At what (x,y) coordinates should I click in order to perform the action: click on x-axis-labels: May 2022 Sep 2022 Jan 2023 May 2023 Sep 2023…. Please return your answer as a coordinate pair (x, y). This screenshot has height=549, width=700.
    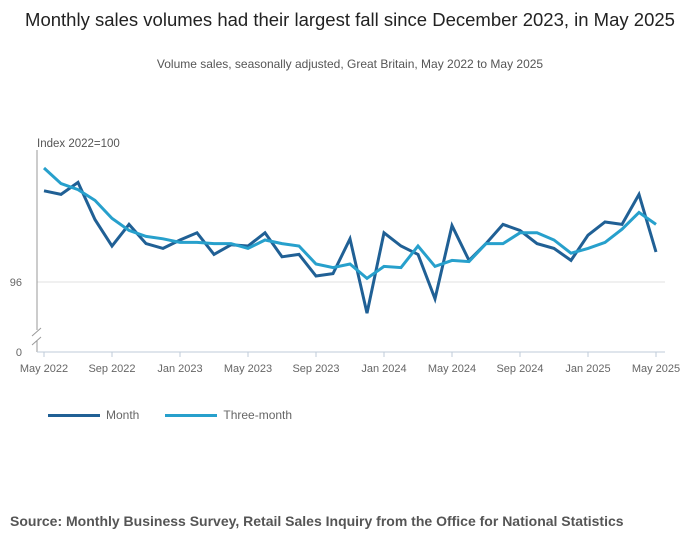
    Looking at the image, I should click on (350, 363).